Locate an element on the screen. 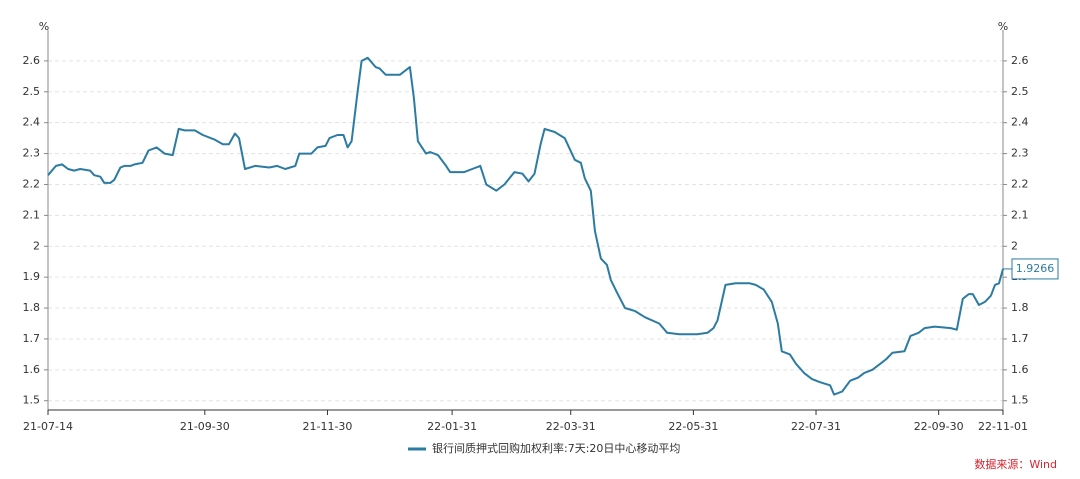 This screenshot has width=1080, height=479. y2-tick-label: 2.4 is located at coordinates (1020, 122).